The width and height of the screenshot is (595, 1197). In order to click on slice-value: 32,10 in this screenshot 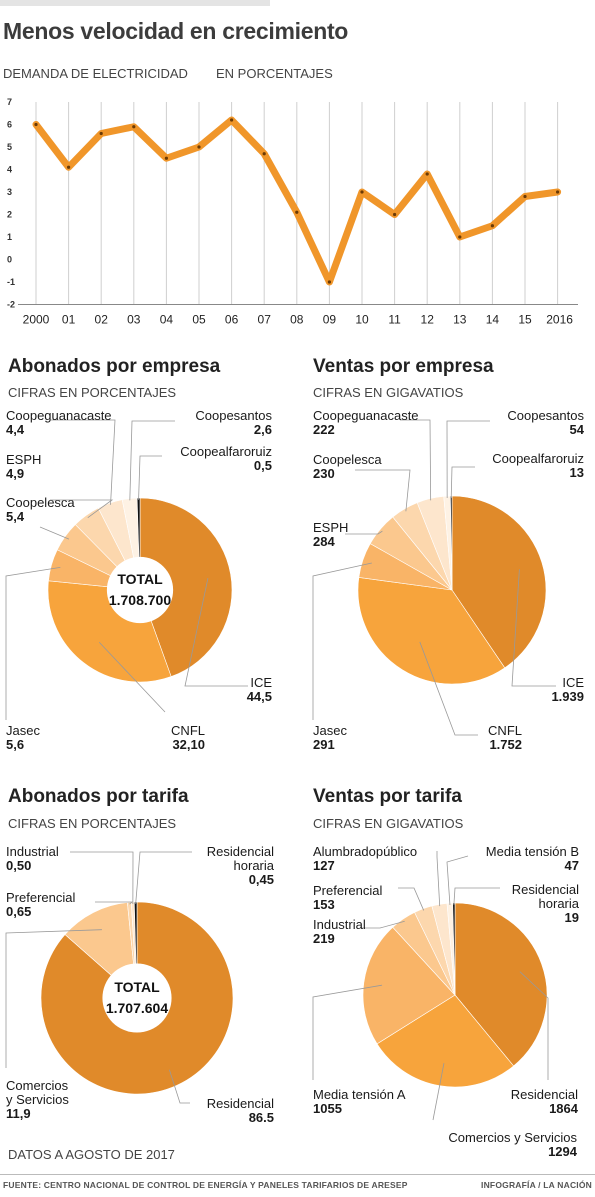, I will do `click(188, 744)`.